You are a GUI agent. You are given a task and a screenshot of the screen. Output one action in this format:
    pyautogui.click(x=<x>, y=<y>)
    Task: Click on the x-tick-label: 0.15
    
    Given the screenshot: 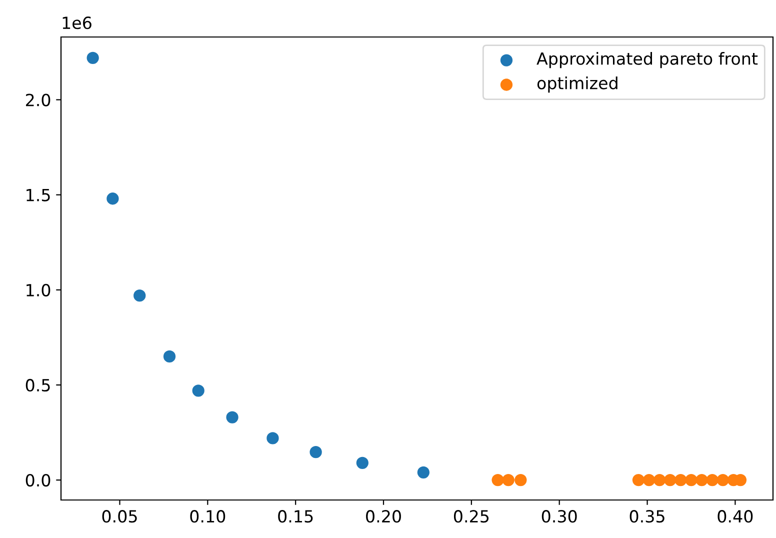 What is the action you would take?
    pyautogui.click(x=295, y=516)
    